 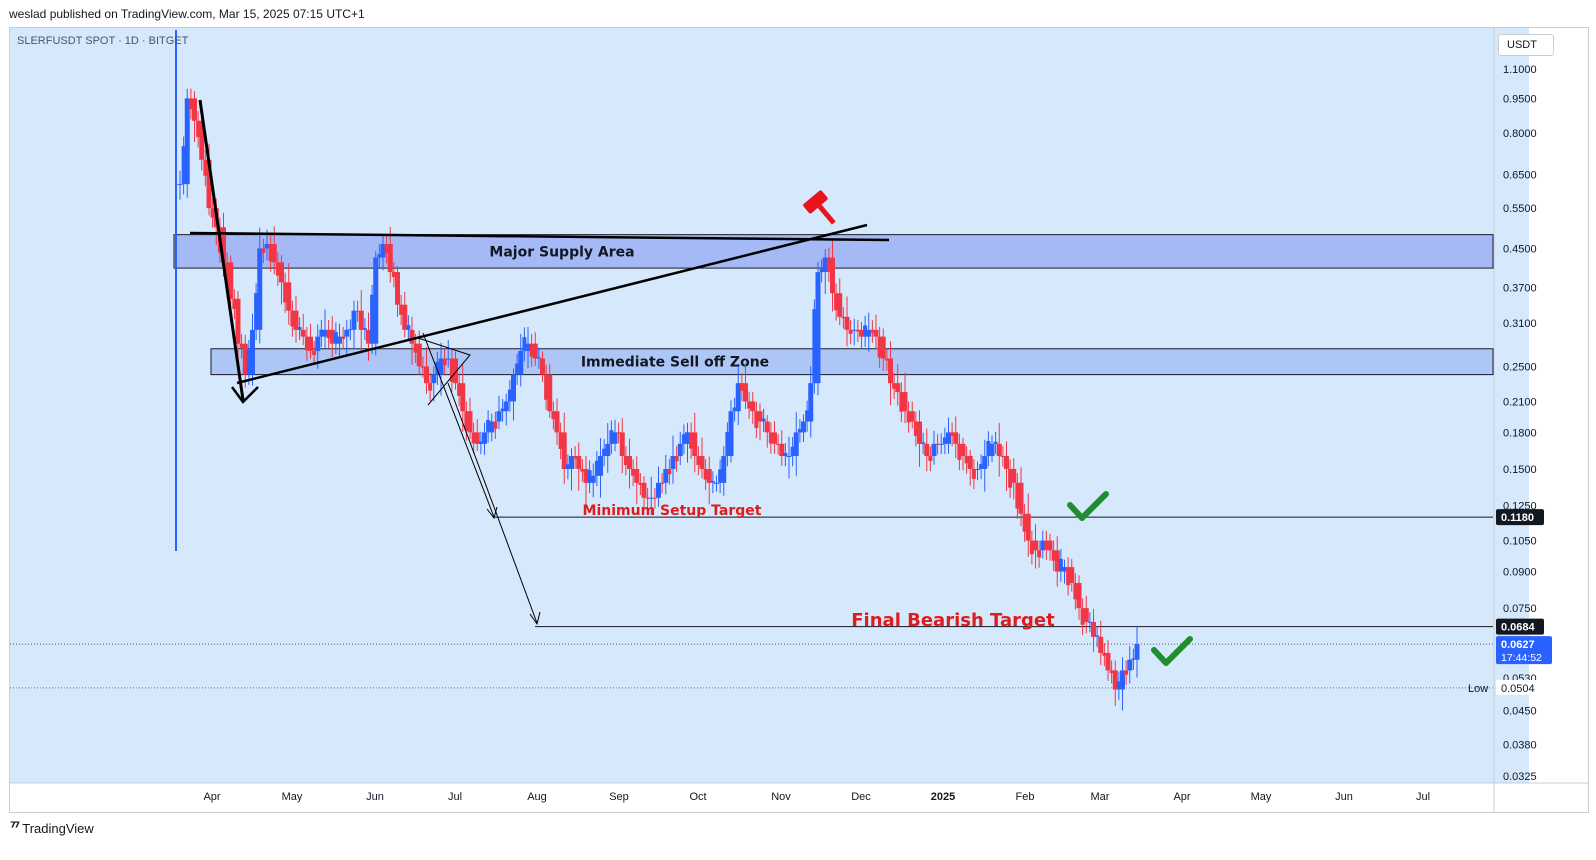 What do you see at coordinates (1526, 45) in the screenshot?
I see `currency-button: USDT` at bounding box center [1526, 45].